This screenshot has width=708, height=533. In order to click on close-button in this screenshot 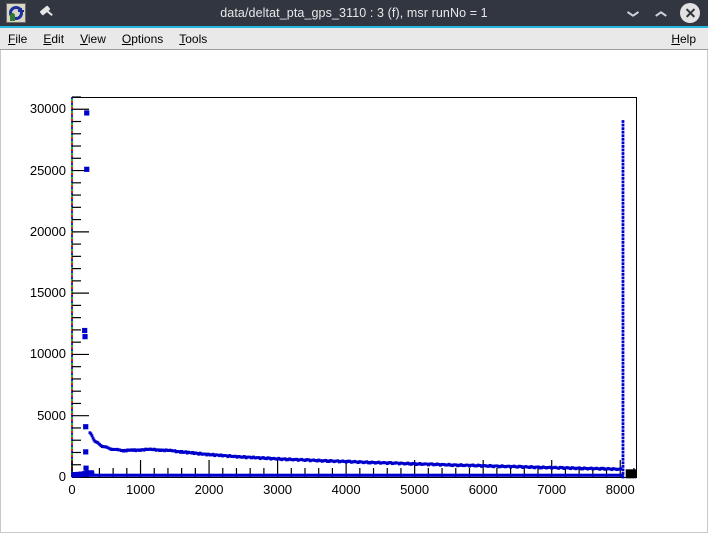, I will do `click(690, 13)`.